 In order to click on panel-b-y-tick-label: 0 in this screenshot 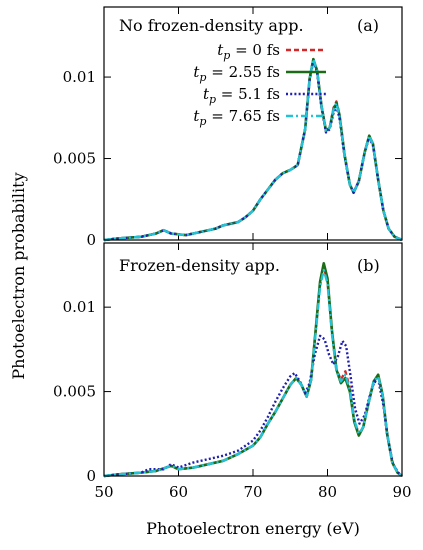, I will do `click(91, 476)`.